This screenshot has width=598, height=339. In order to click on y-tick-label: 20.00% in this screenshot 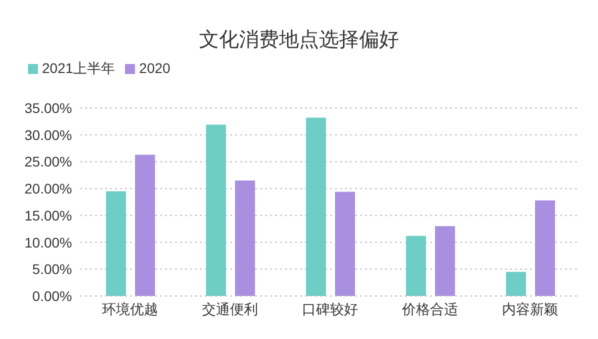, I will do `click(48, 188)`.